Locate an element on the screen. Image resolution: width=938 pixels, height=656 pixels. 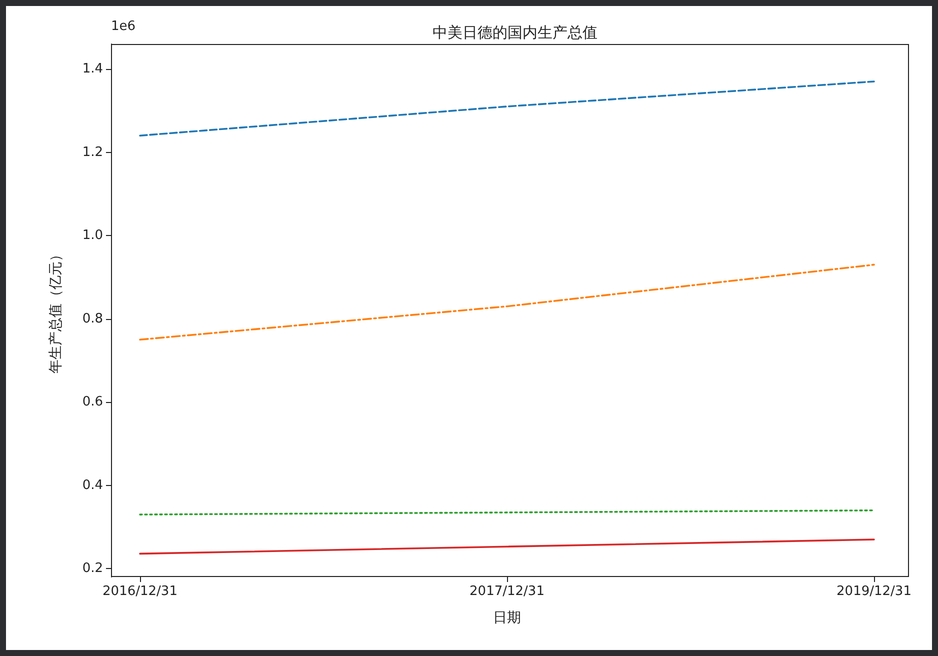
y-tick-label: 0.2 is located at coordinates (92, 568).